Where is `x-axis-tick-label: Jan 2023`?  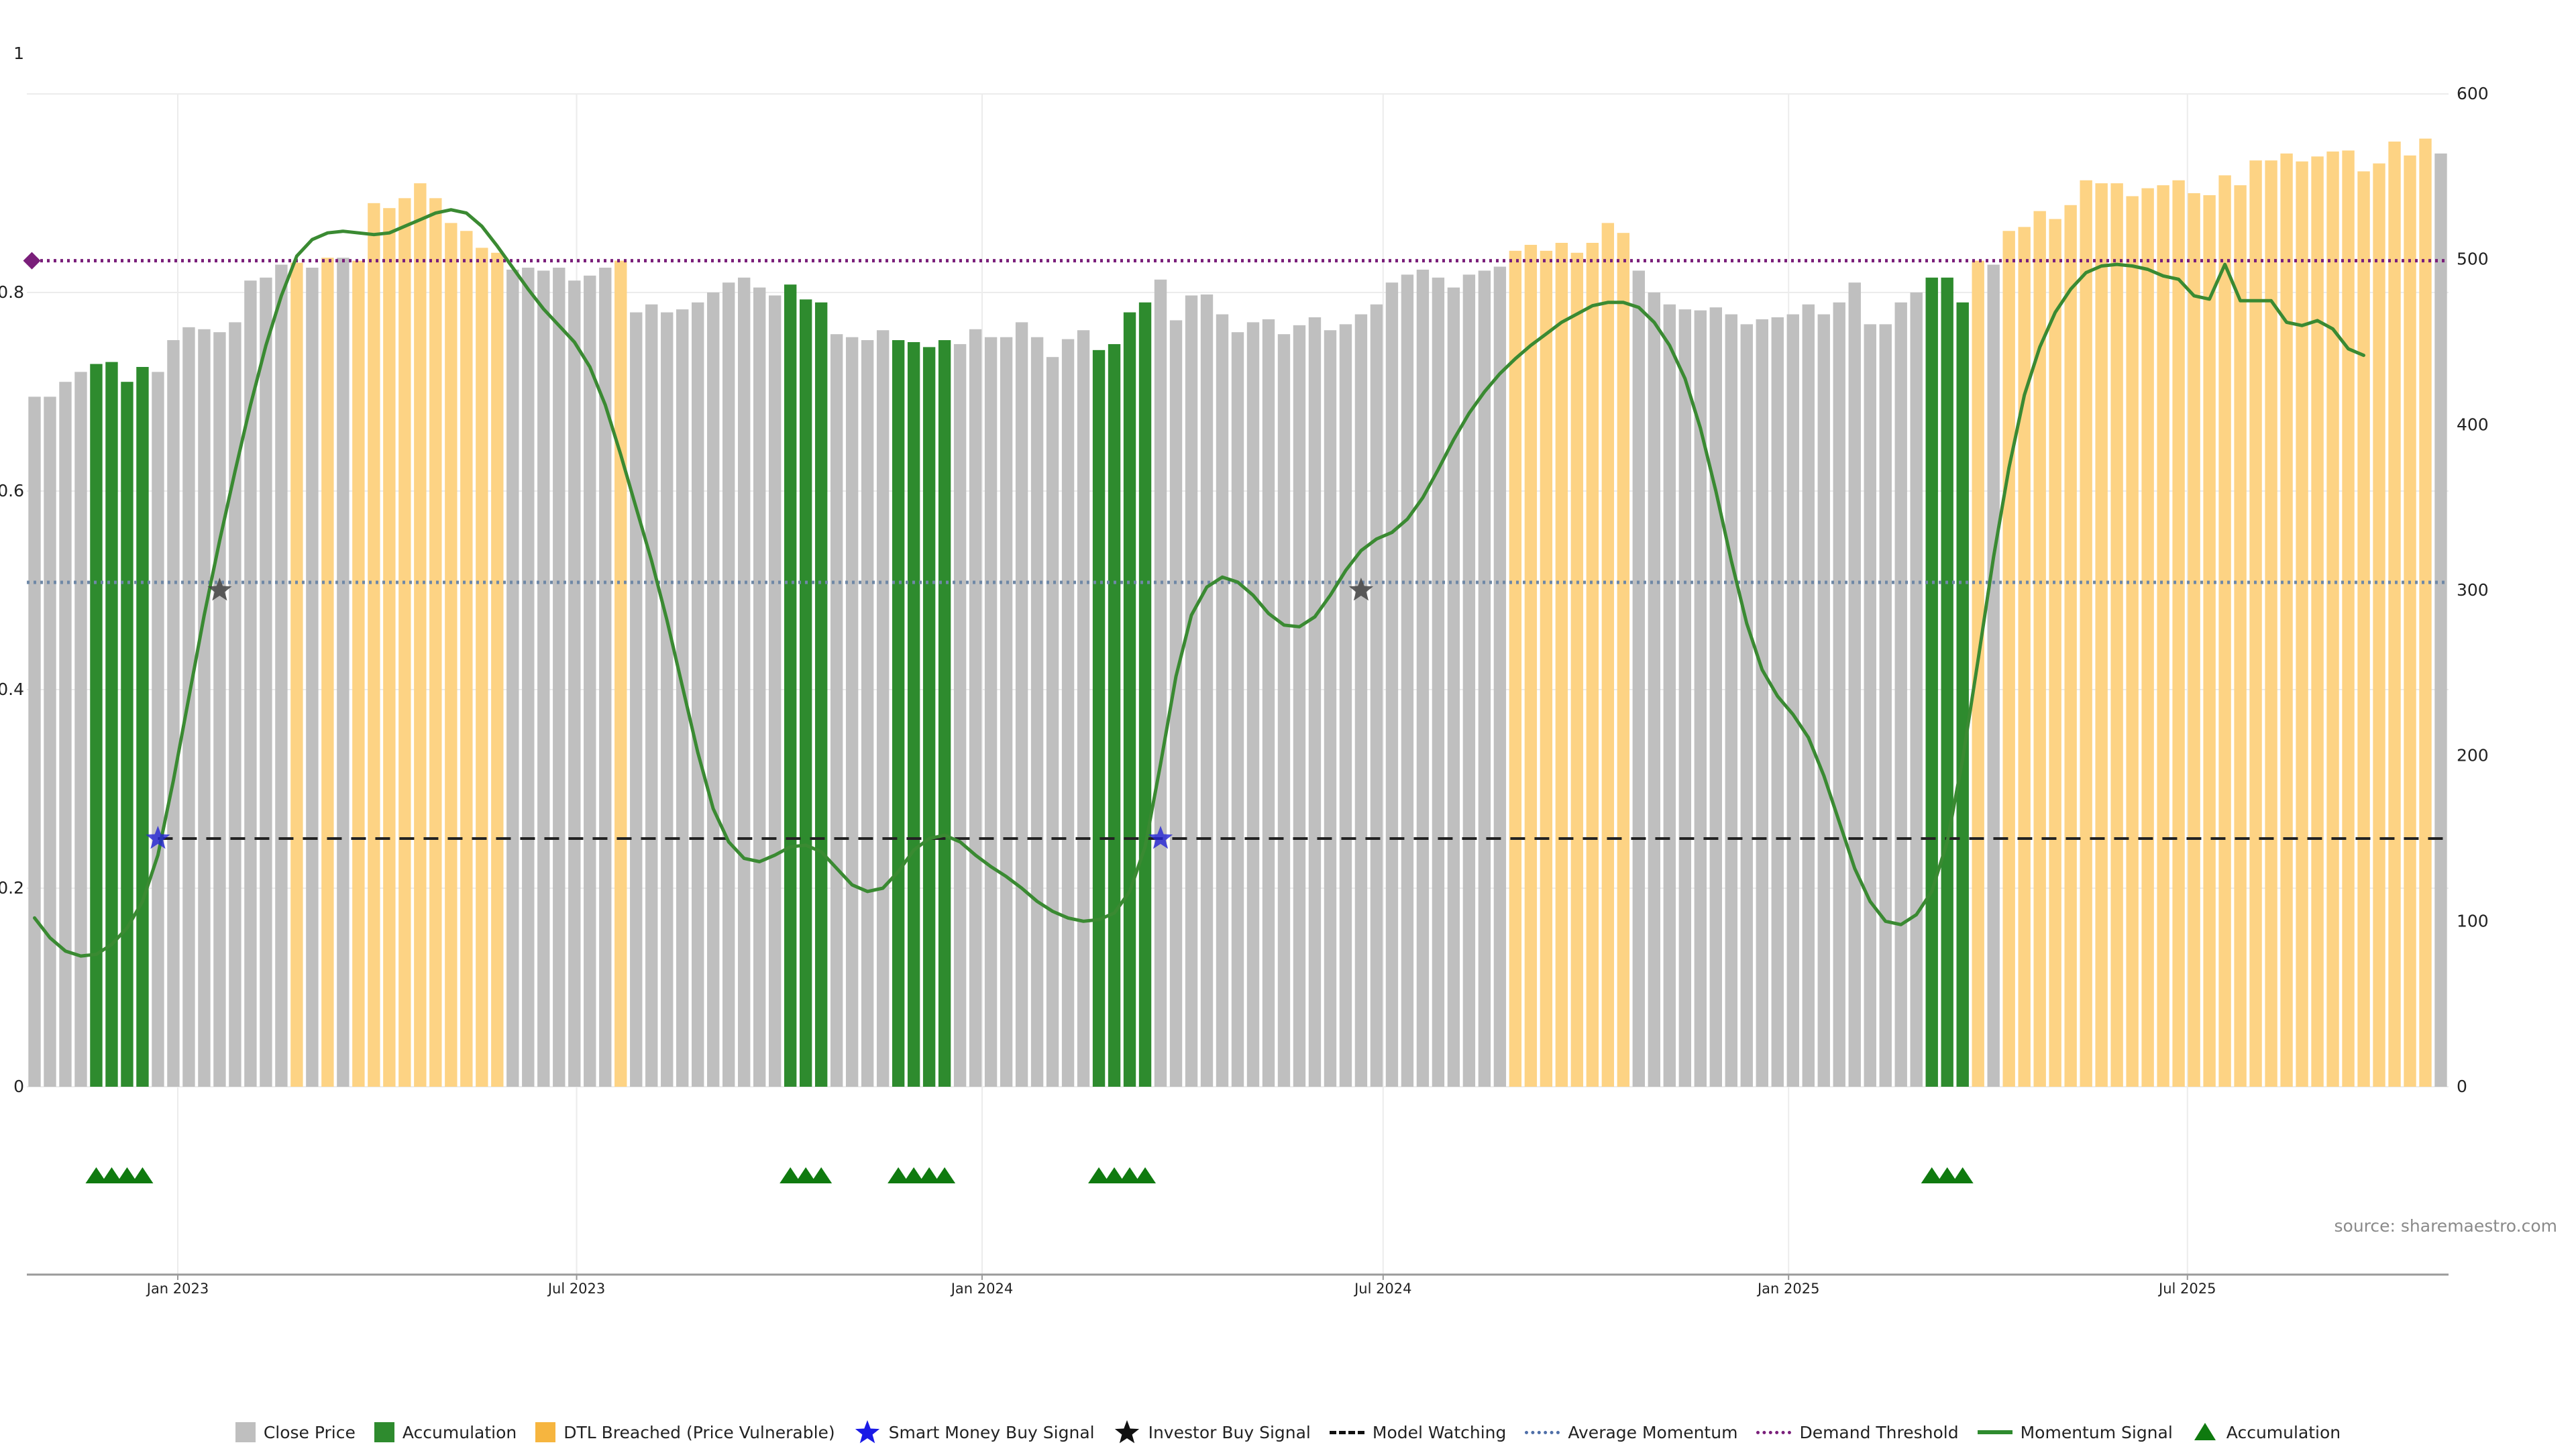 x-axis-tick-label: Jan 2023 is located at coordinates (177, 1289).